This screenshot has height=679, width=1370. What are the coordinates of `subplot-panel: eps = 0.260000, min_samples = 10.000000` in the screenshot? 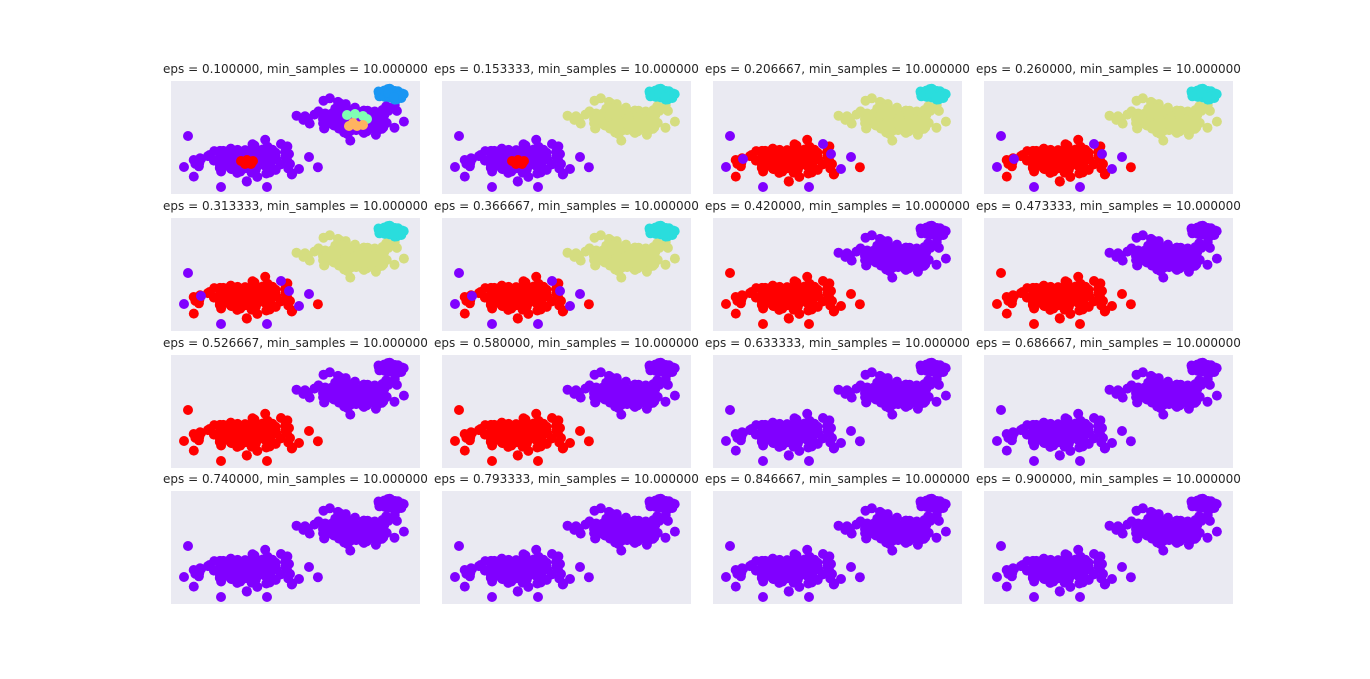 It's located at (1108, 128).